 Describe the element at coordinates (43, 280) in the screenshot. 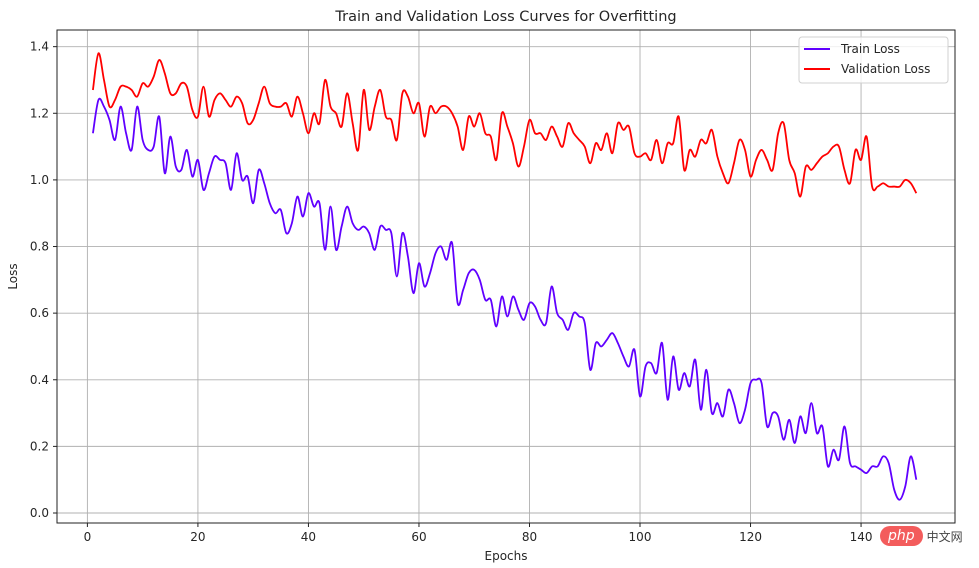

I see `y-axis-ticks: 0.0 0.2 0.4 0.6 0.8 1.0 1.2 1.4` at that location.